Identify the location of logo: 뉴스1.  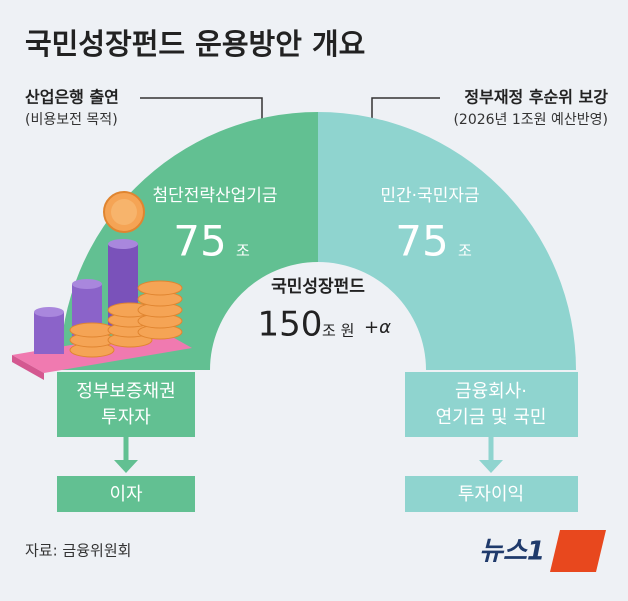
(512, 552).